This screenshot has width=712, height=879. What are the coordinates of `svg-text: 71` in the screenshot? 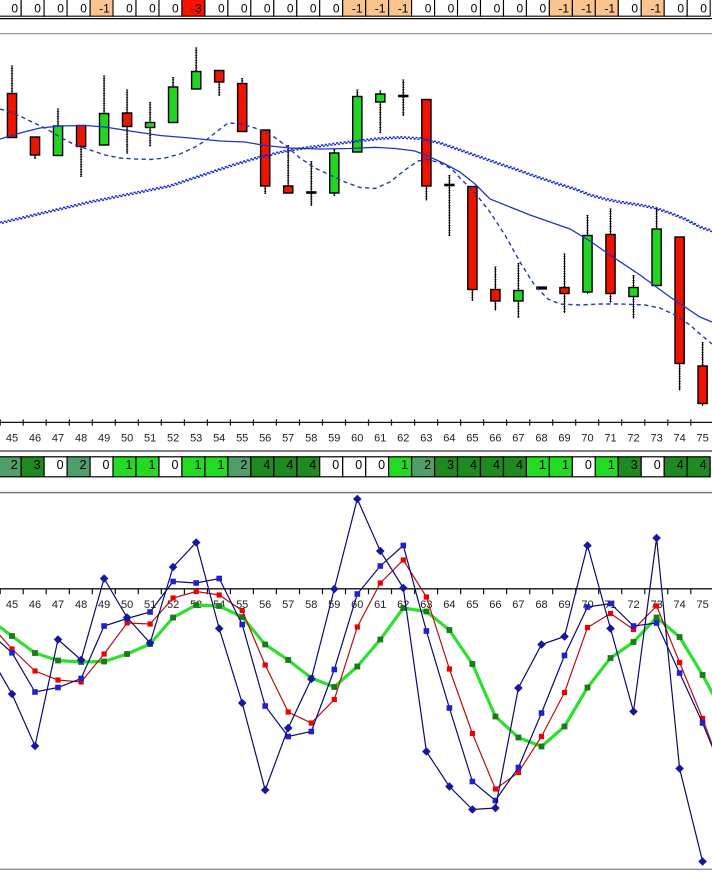 It's located at (610, 439).